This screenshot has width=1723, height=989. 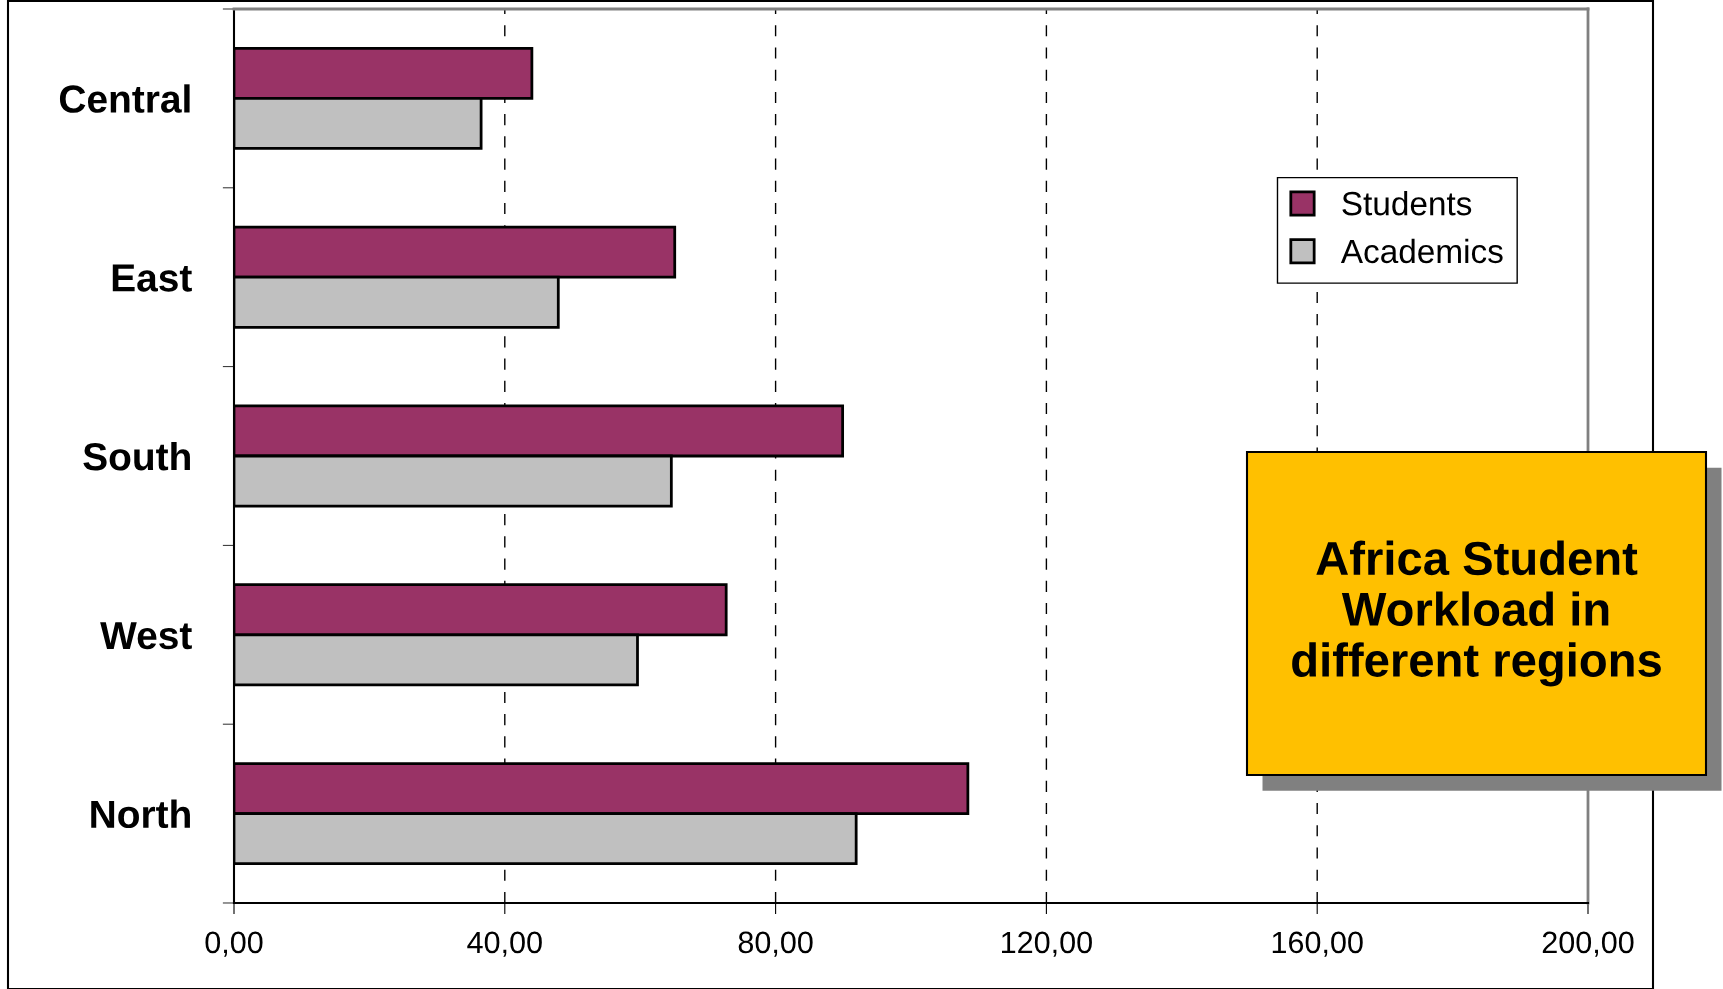 I want to click on x-tick-label: 0,00, so click(x=234, y=944).